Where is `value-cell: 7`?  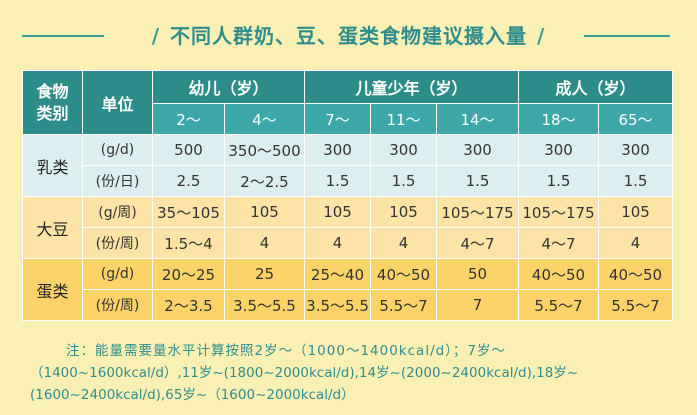
value-cell: 7 is located at coordinates (478, 305).